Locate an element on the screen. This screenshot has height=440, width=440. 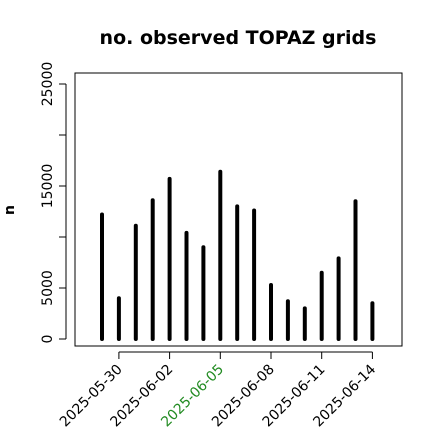
chart-title: no. observed TOPAZ grids is located at coordinates (238, 38).